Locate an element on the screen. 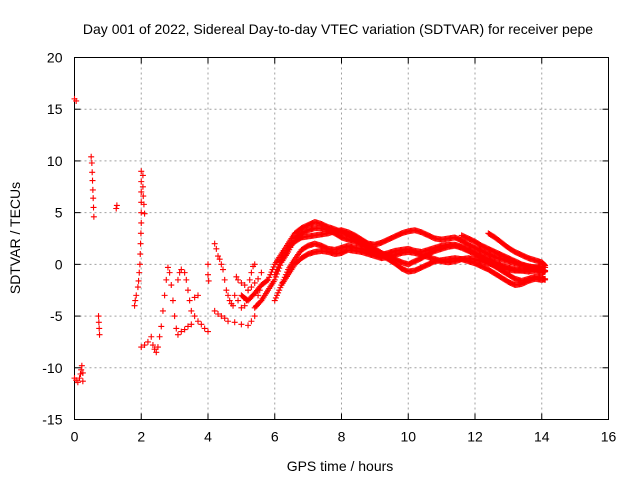 The image size is (640, 480). y-axis-label: SDTVAR / TECUs is located at coordinates (15, 238).